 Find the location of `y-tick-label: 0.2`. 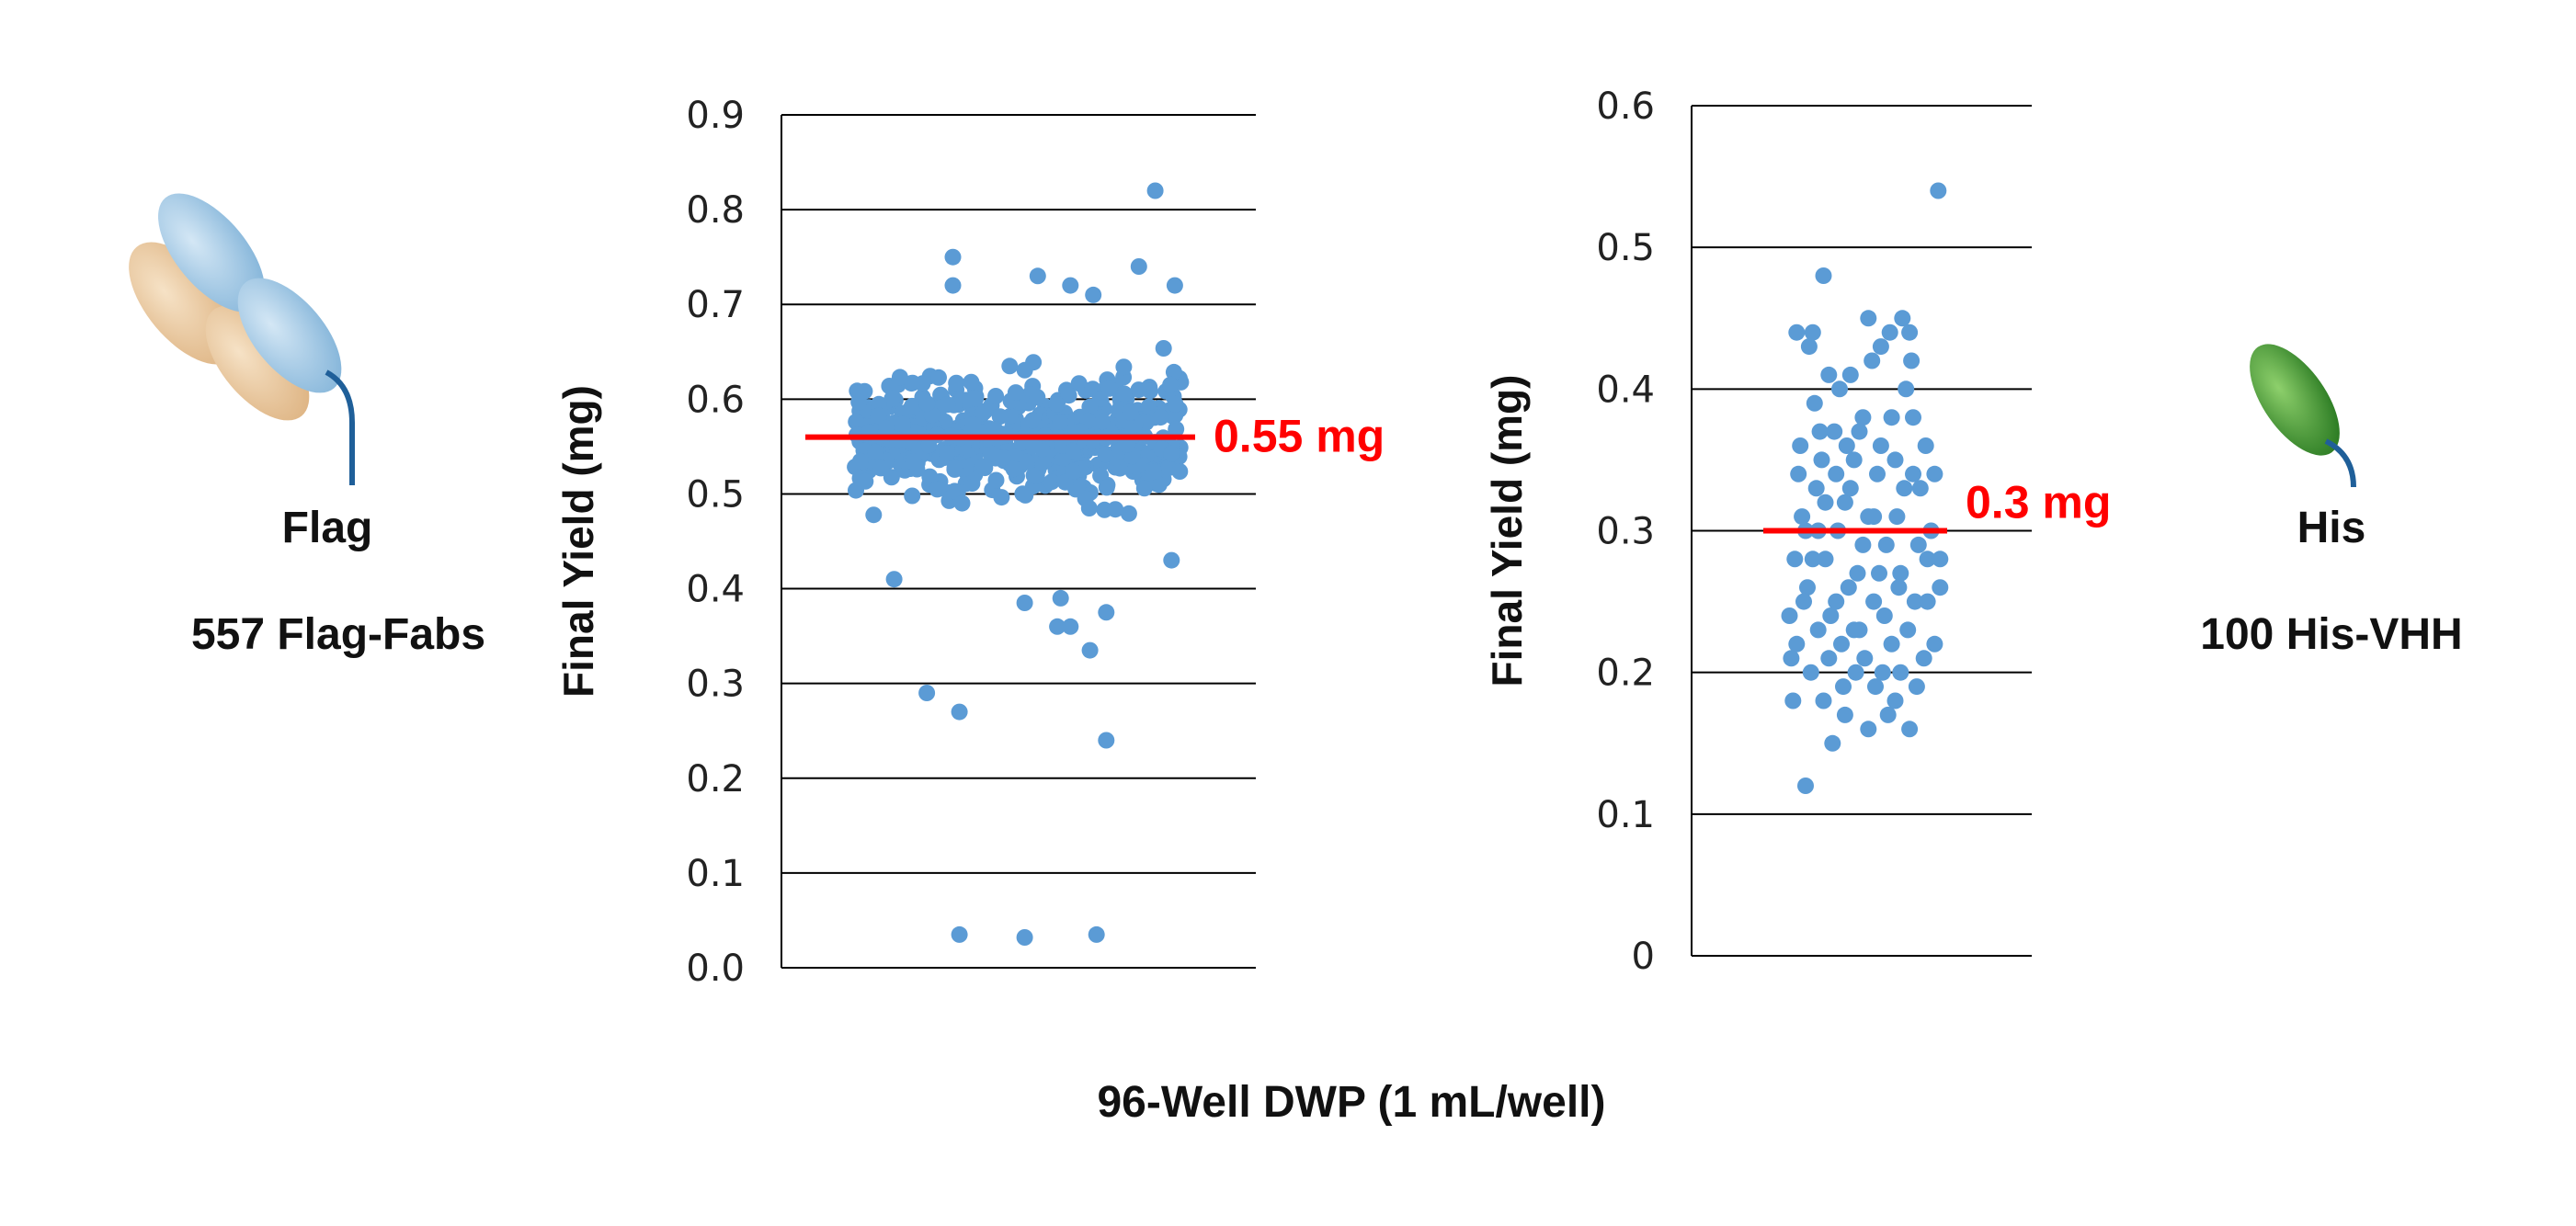

y-tick-label: 0.2 is located at coordinates (1625, 674).